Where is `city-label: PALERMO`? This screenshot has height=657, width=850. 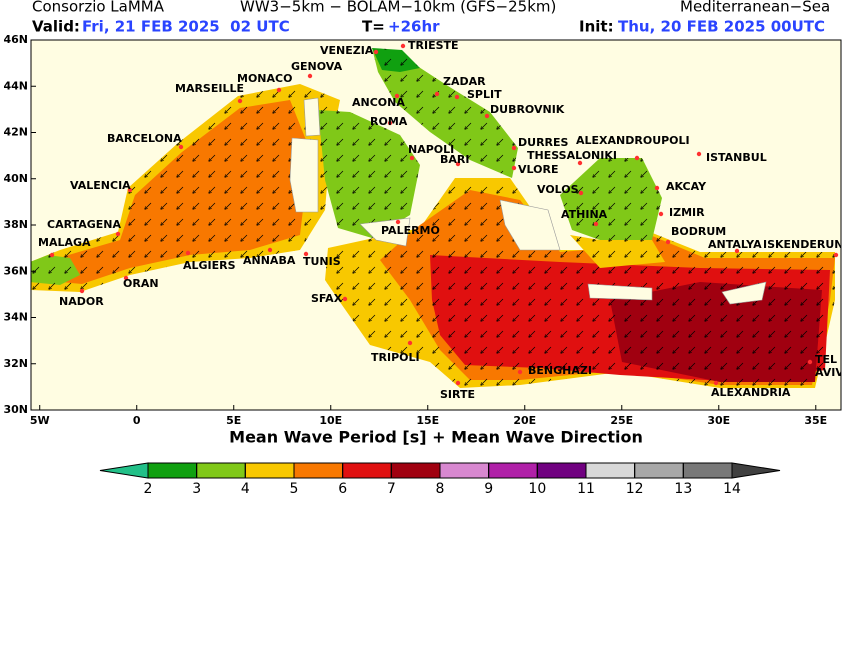 city-label: PALERMO is located at coordinates (410, 230).